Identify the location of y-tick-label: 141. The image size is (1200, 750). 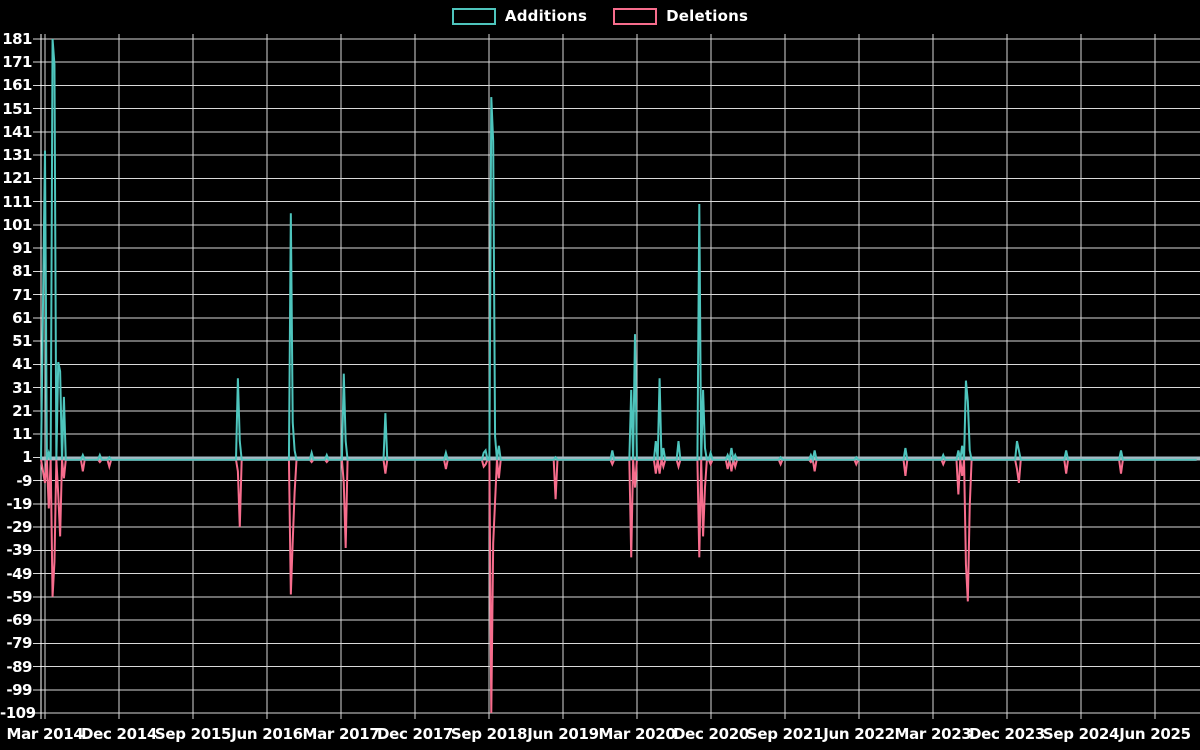
(17, 131).